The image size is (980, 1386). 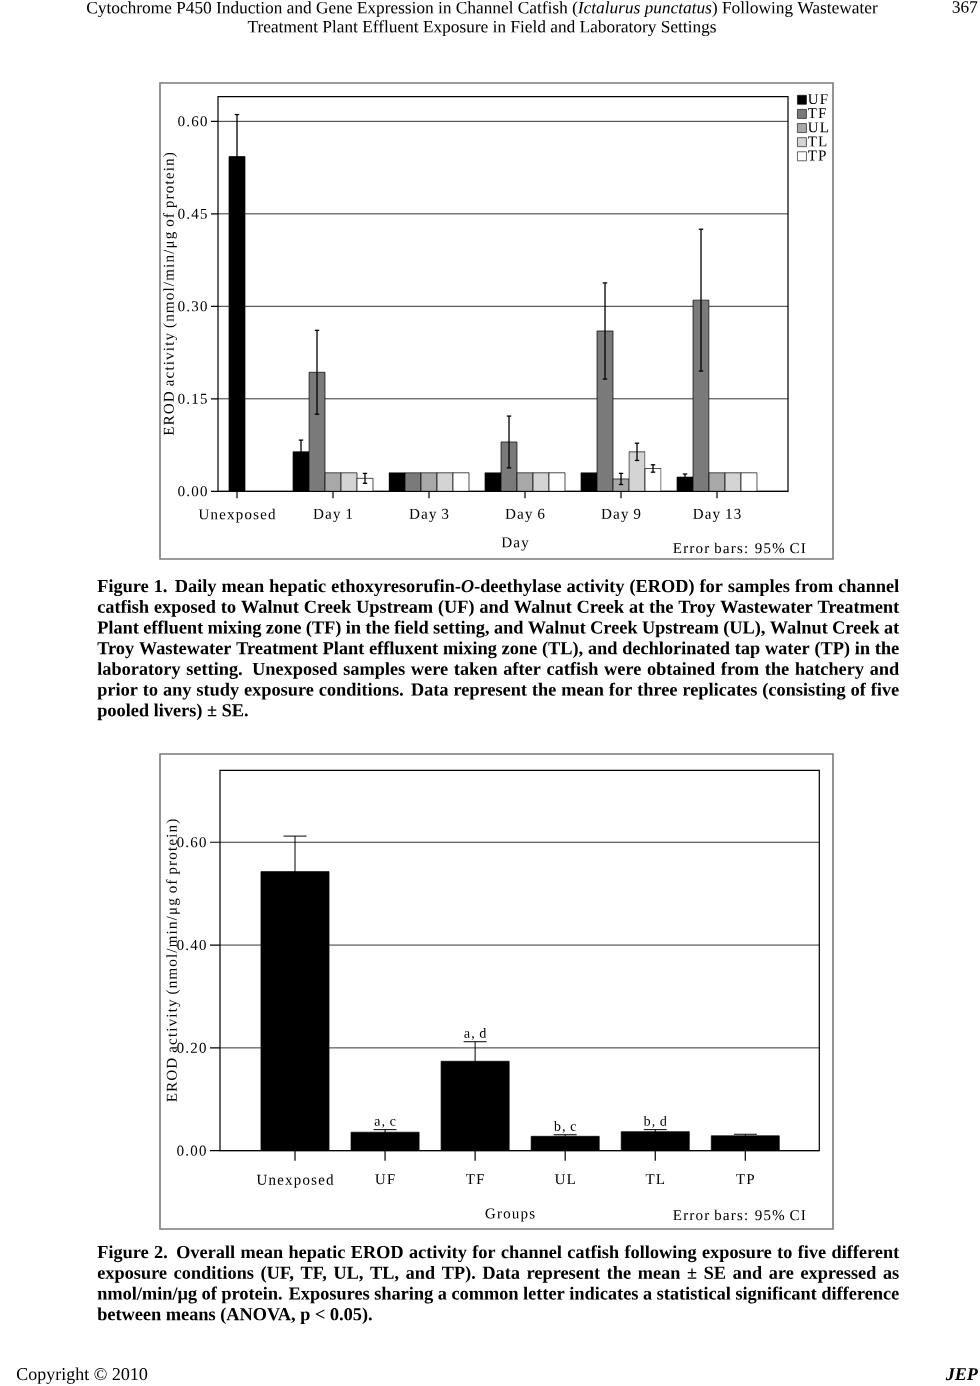 I want to click on x-tick-label: Day 1, so click(x=333, y=515).